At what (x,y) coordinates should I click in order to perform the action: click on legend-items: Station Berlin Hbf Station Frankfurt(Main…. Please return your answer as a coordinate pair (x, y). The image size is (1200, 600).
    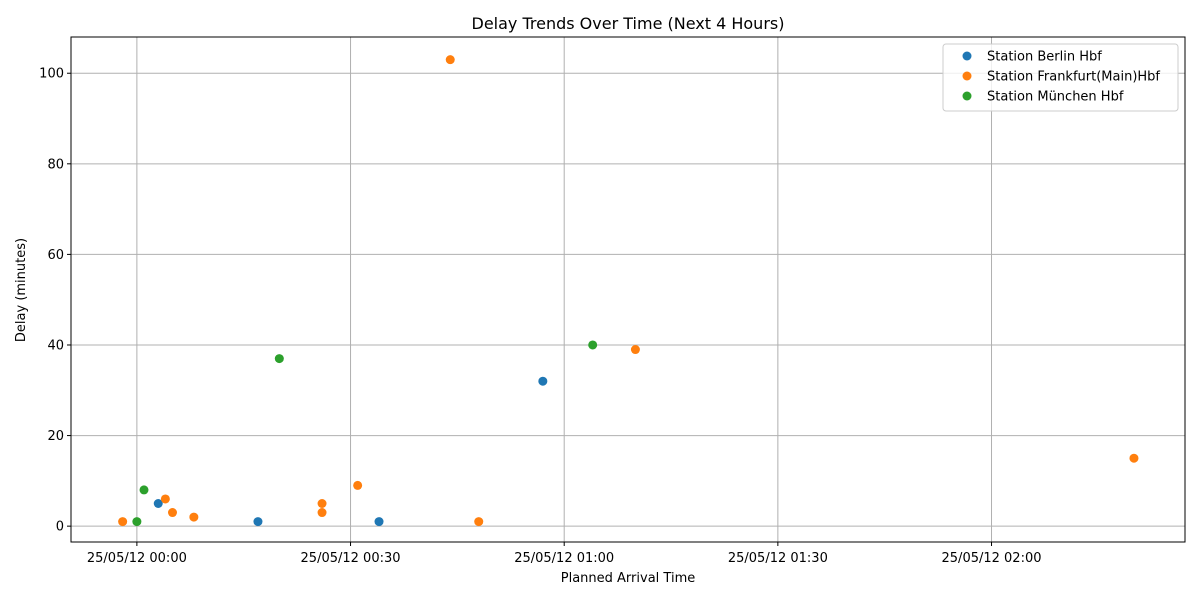
    Looking at the image, I should click on (1061, 77).